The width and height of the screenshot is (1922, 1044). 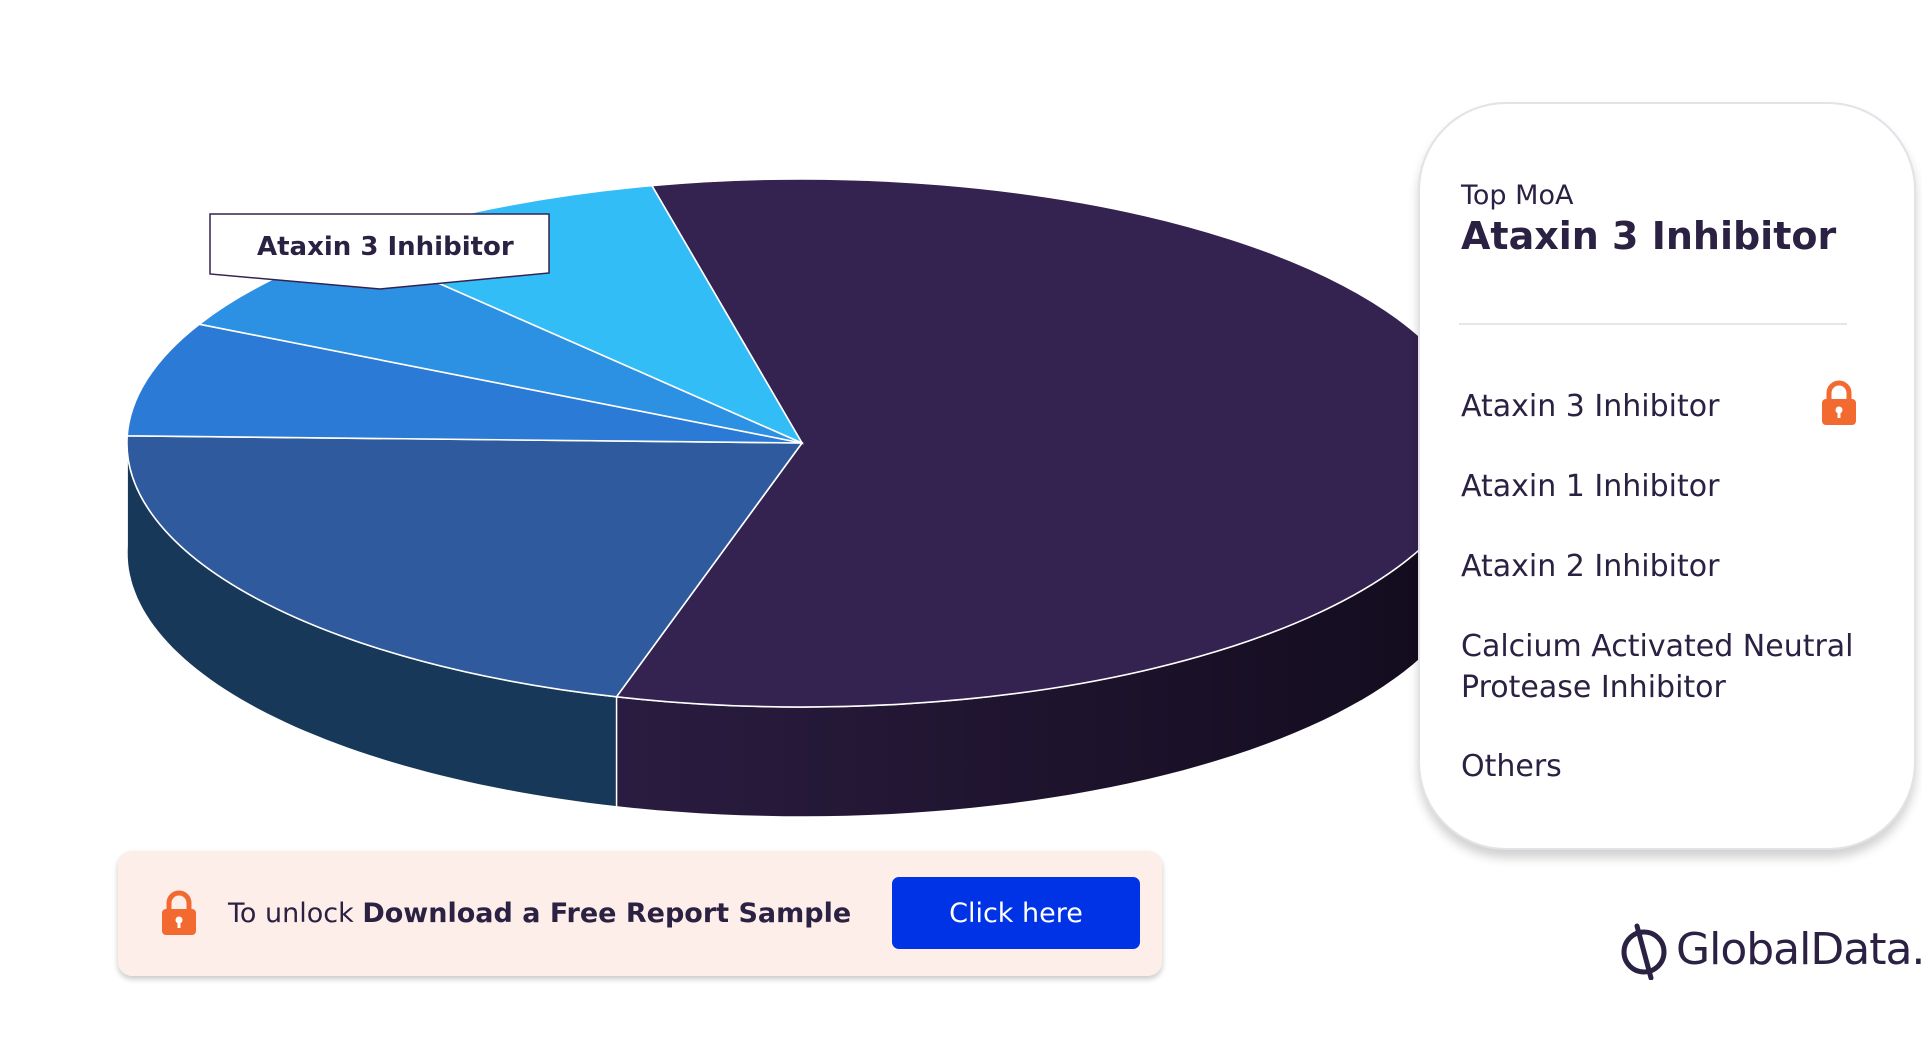 What do you see at coordinates (1799, 949) in the screenshot?
I see `brand-name: GlobalData.` at bounding box center [1799, 949].